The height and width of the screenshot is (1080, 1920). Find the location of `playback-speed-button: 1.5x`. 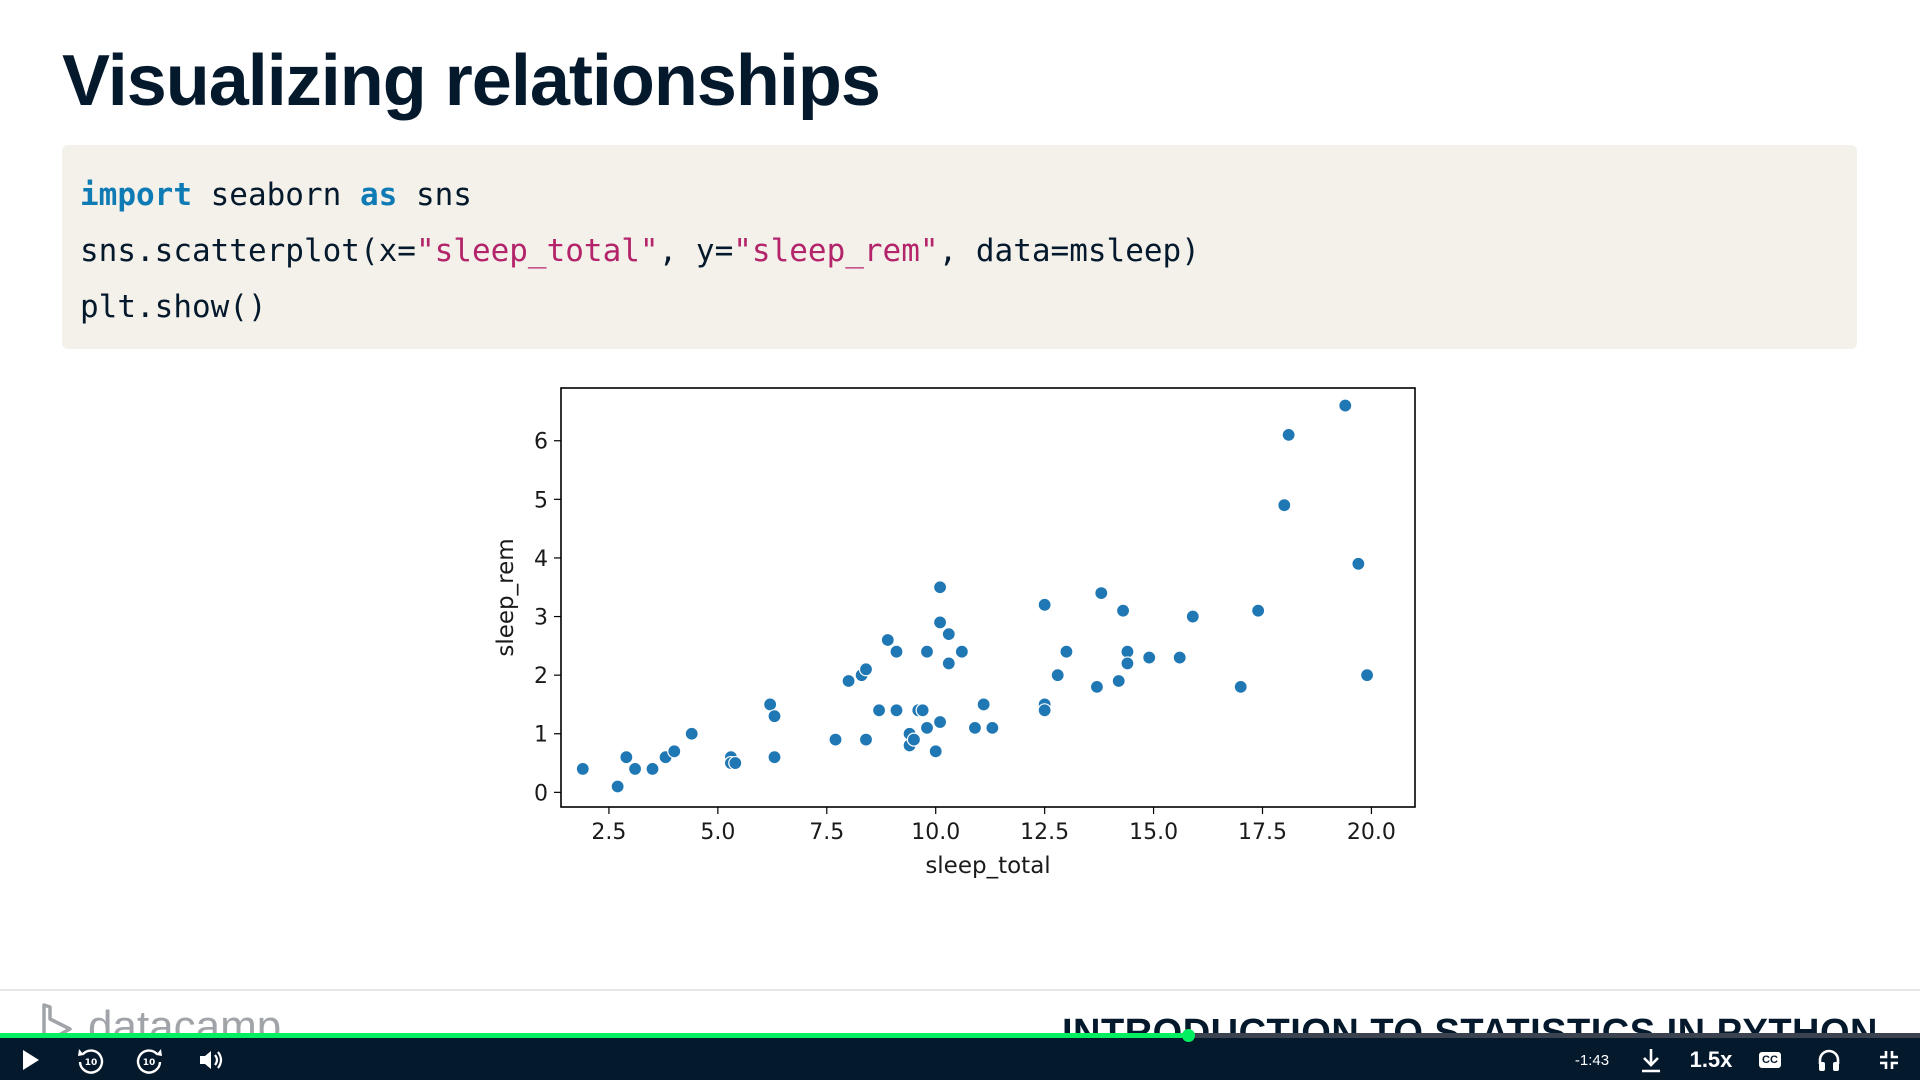

playback-speed-button: 1.5x is located at coordinates (1711, 1060).